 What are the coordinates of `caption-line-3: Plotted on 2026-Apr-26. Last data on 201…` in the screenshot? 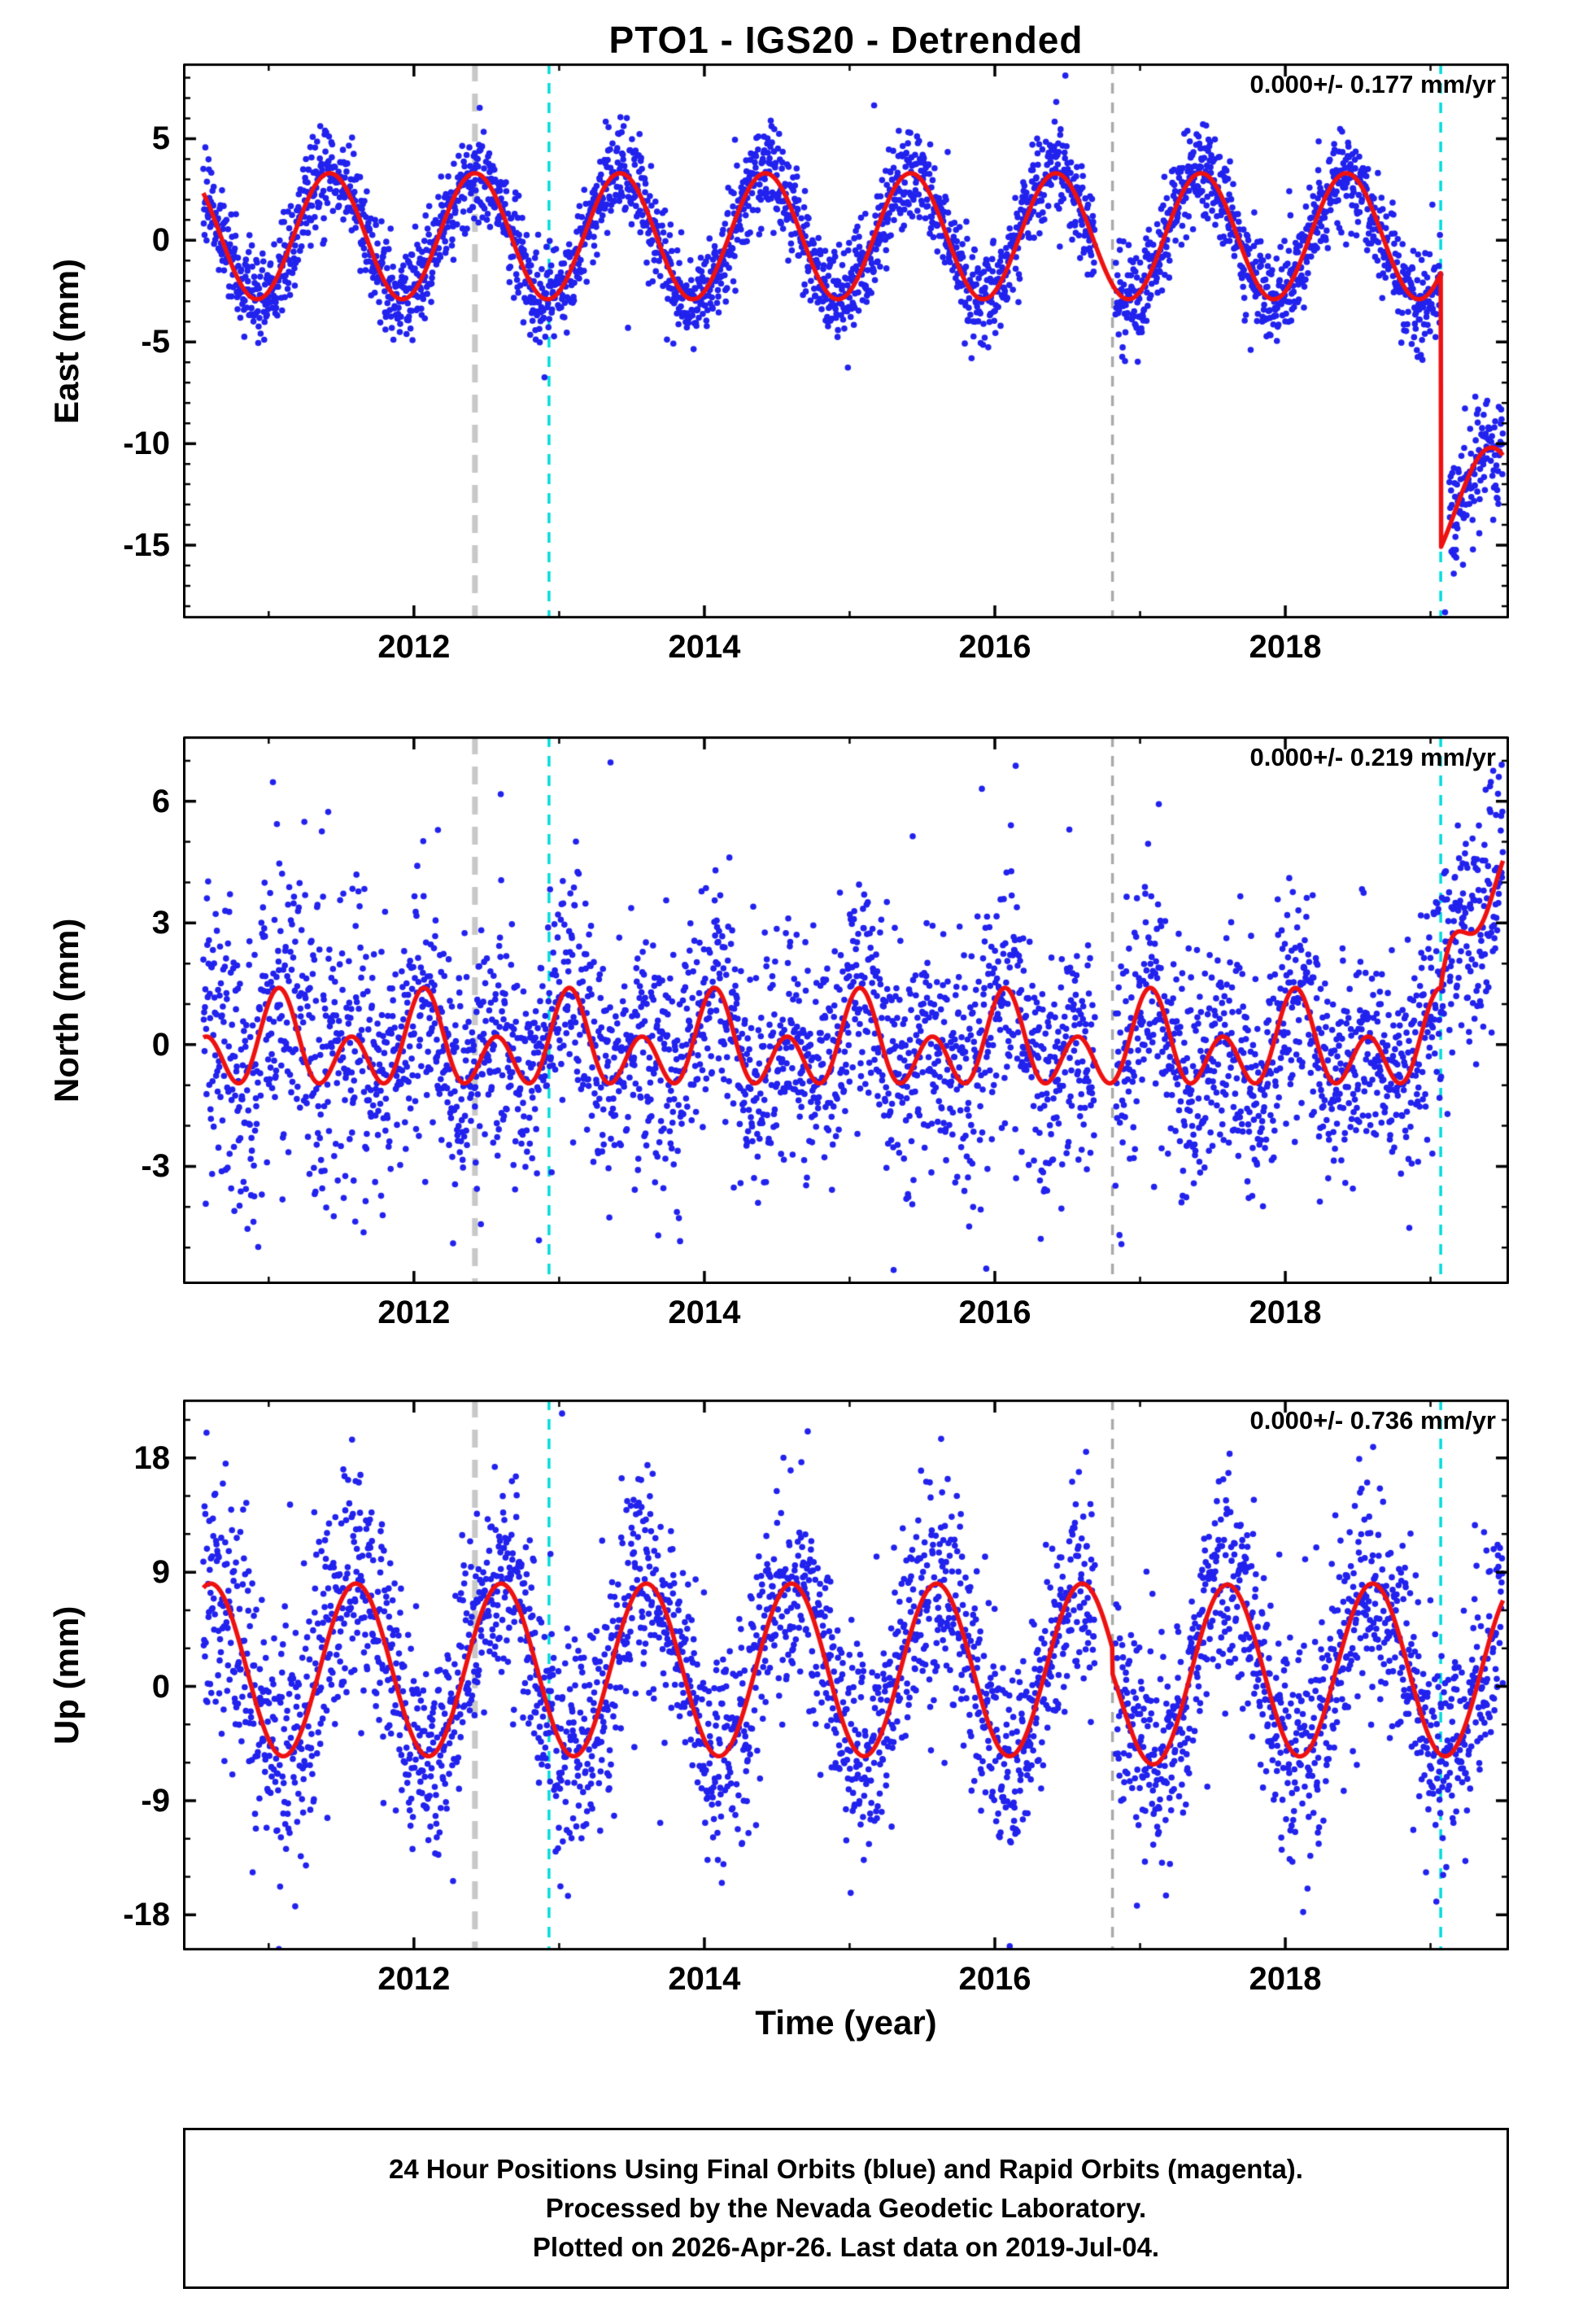 It's located at (846, 2247).